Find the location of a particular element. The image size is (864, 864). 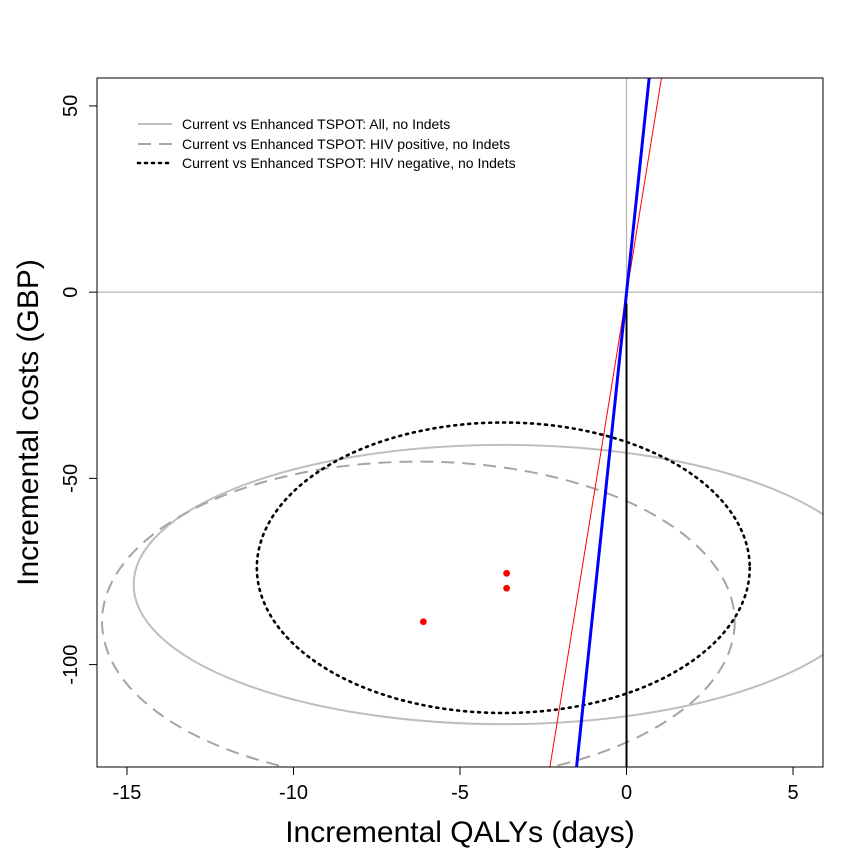

y-tick-label: 50 is located at coordinates (71, 106).